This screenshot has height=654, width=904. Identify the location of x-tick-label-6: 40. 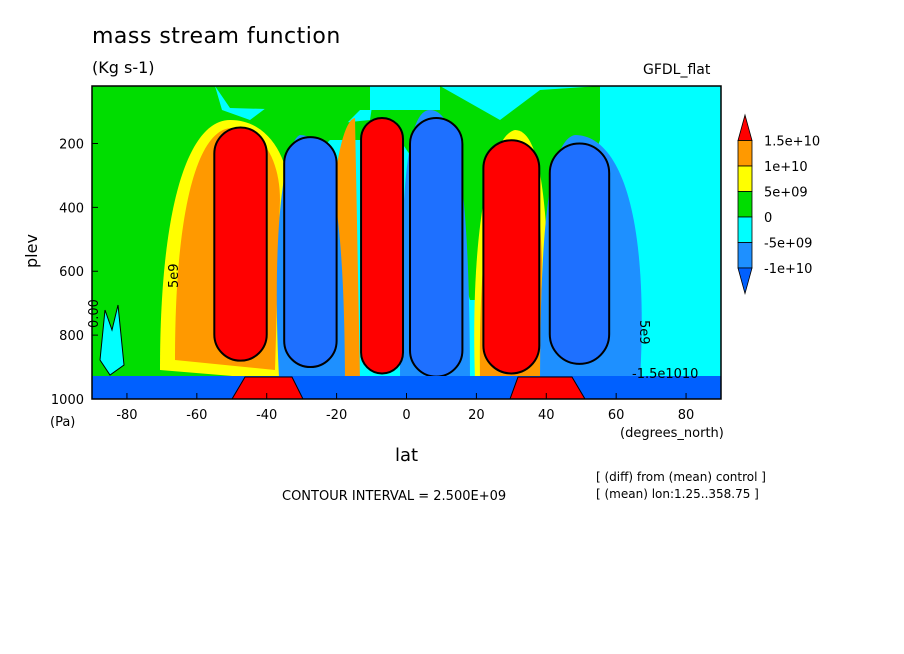
(546, 415).